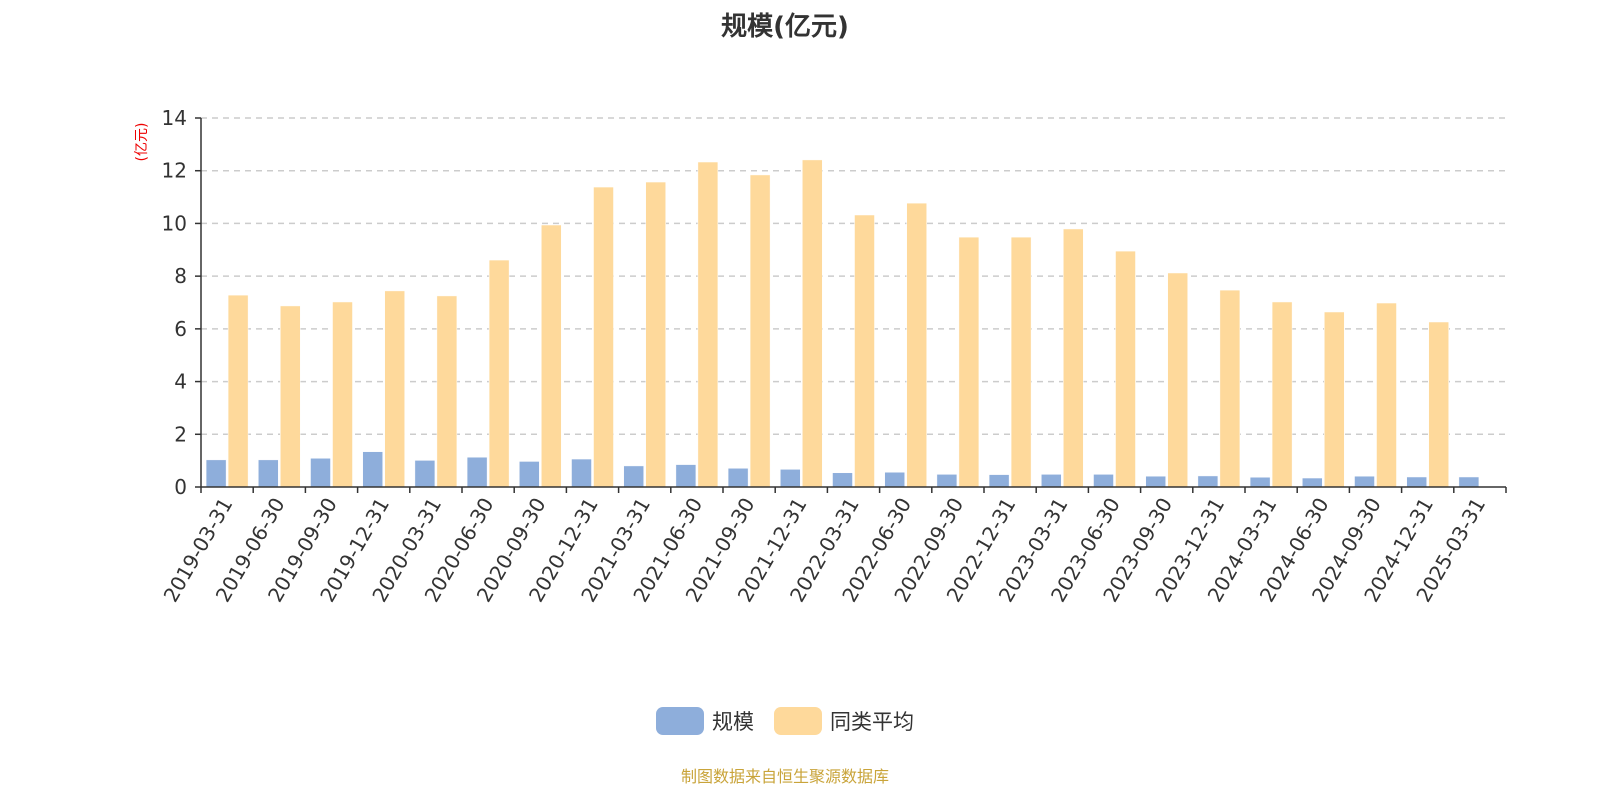  I want to click on y-tick-label: 0, so click(180, 487).